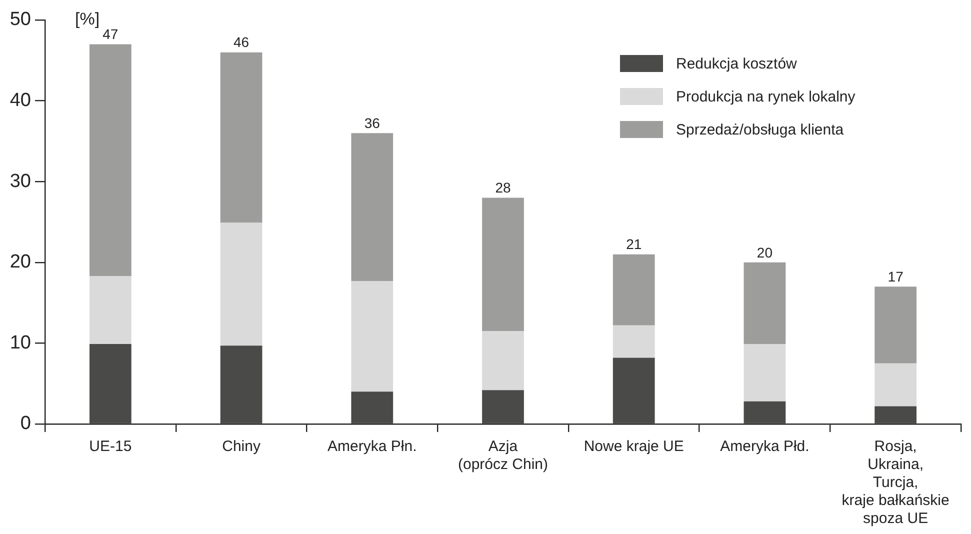  Describe the element at coordinates (372, 122) in the screenshot. I see `total-label: 36` at that location.